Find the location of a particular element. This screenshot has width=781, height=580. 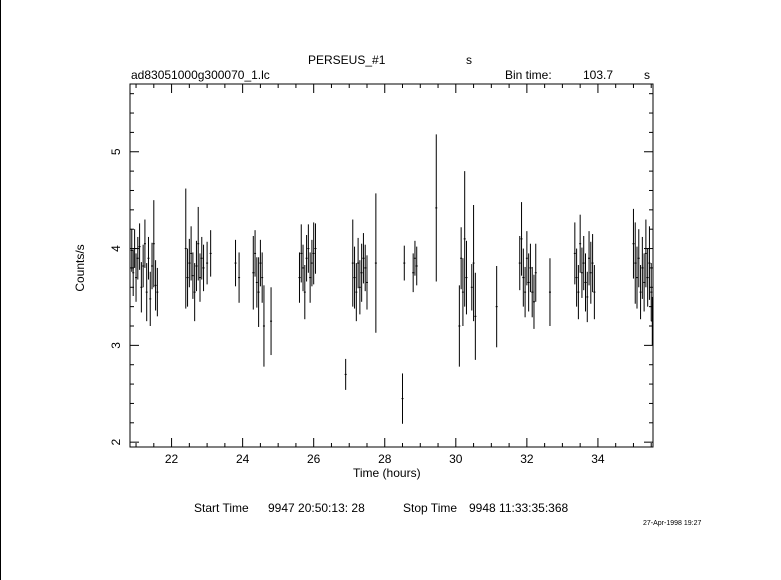

file-name: ad83051000g300070_1.lc is located at coordinates (200, 75).